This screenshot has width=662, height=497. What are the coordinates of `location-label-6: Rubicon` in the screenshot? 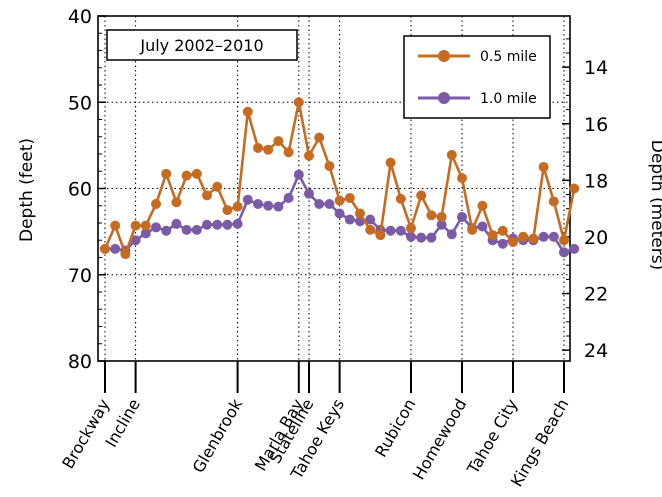 It's located at (395, 428).